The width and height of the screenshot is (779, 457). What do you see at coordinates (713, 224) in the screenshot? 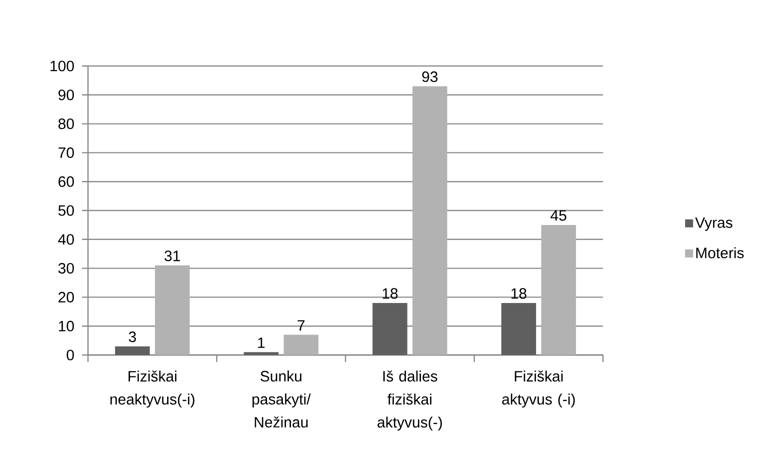
I see `legend-label: Vyras` at bounding box center [713, 224].